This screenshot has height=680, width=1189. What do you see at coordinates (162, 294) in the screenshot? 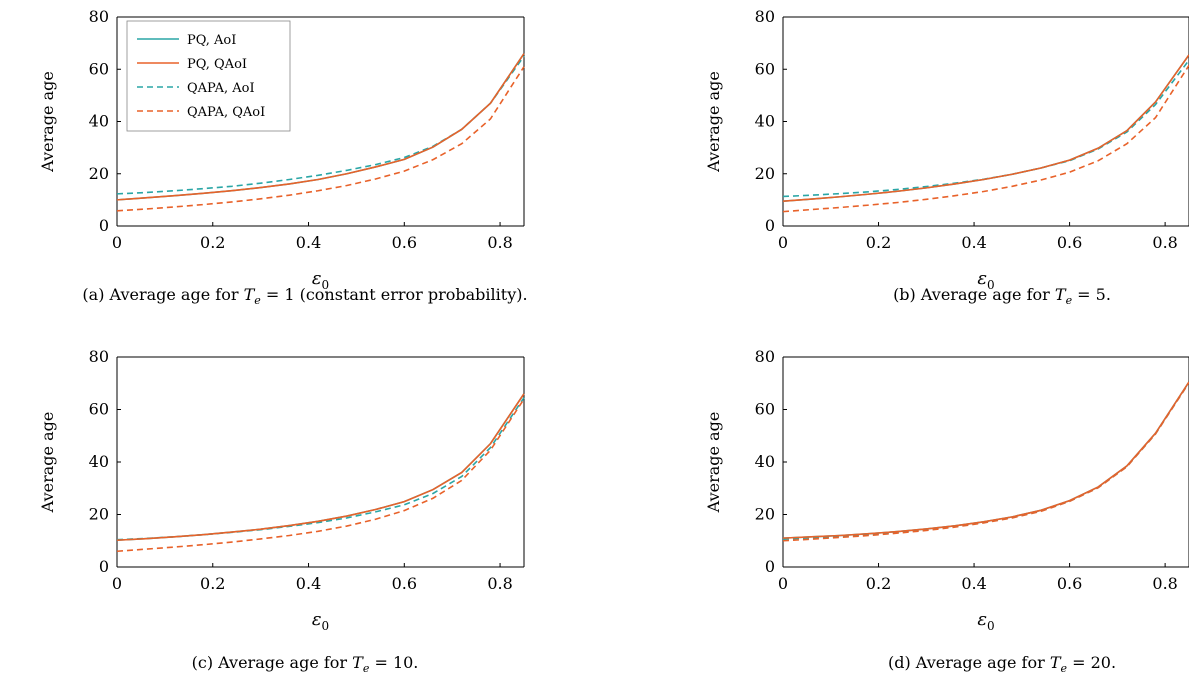
I see `caption-text: (a) Average age for` at bounding box center [162, 294].